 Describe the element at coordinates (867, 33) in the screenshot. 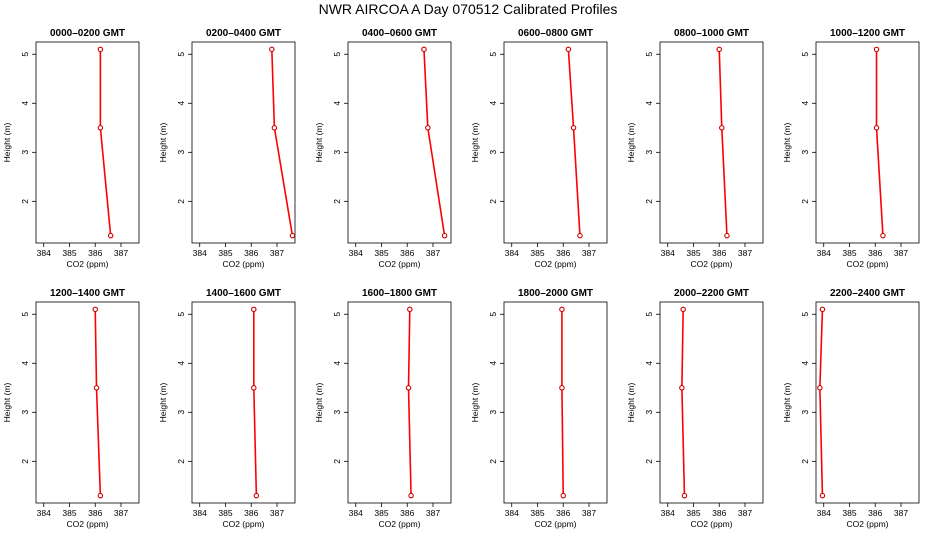

I see `panel-title: 1000–1200 GMT` at that location.